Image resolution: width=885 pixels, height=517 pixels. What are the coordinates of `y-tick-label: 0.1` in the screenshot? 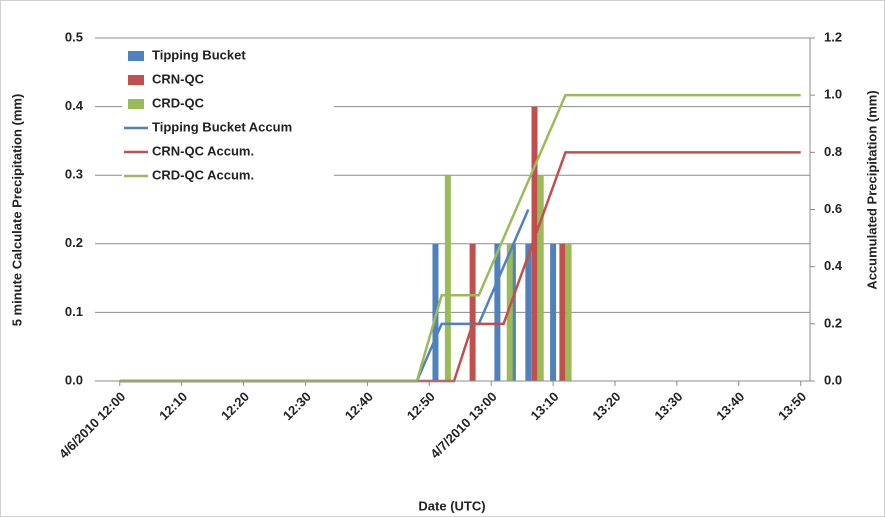 It's located at (74, 311).